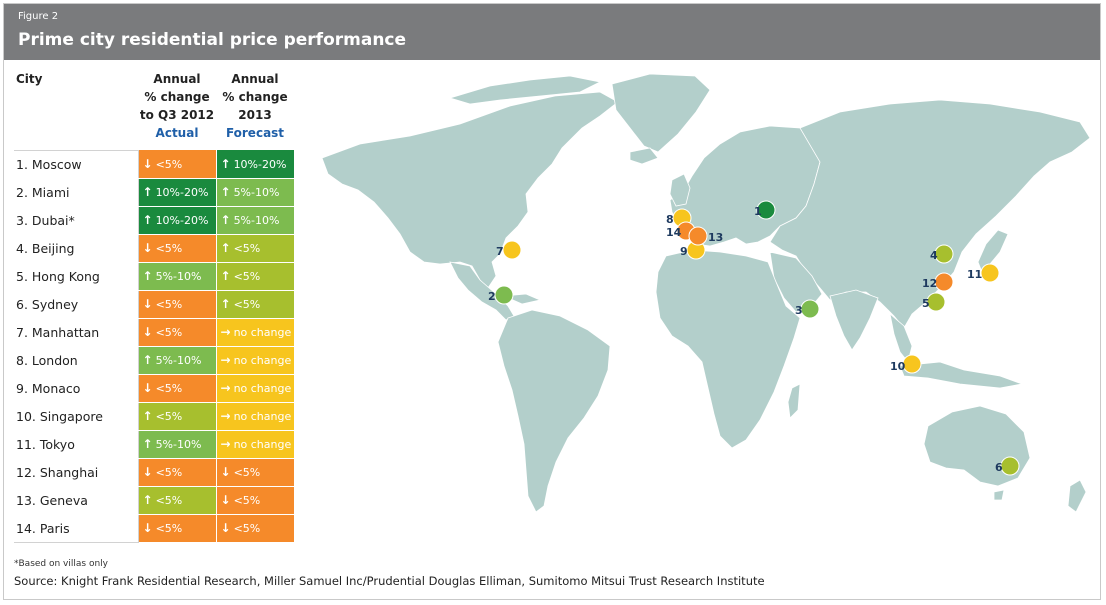 This screenshot has width=1106, height=605. I want to click on actual-header-line: to Q3 2012, so click(177, 115).